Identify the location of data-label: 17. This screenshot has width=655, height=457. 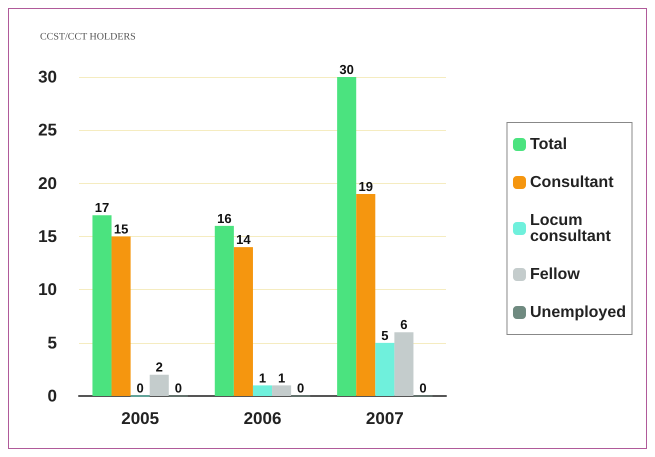
(102, 208).